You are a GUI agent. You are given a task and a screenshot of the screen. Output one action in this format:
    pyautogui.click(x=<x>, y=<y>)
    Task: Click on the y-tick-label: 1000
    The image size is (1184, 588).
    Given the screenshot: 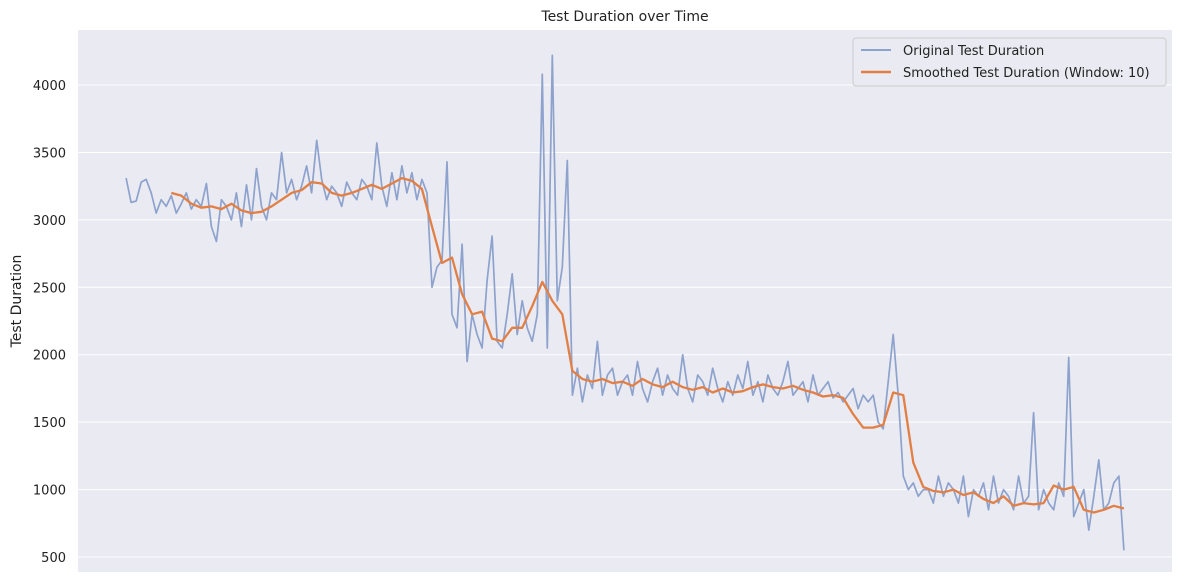 What is the action you would take?
    pyautogui.click(x=49, y=491)
    